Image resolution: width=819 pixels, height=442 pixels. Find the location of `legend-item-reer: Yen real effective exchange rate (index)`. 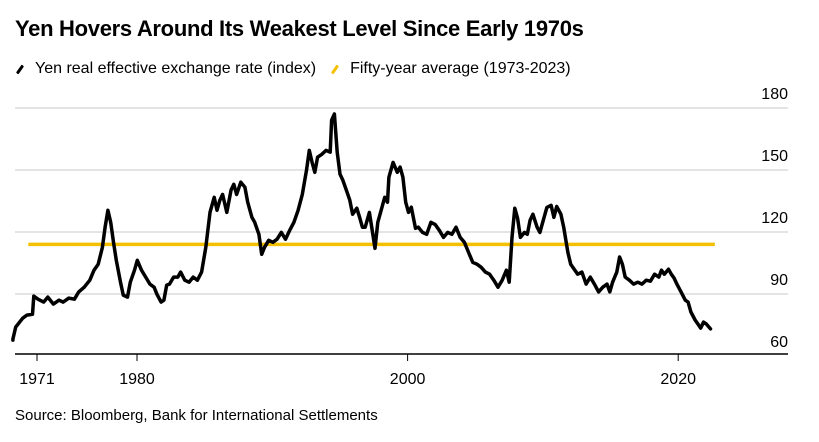

legend-item-reer: Yen real effective exchange rate (index) is located at coordinates (165, 69).